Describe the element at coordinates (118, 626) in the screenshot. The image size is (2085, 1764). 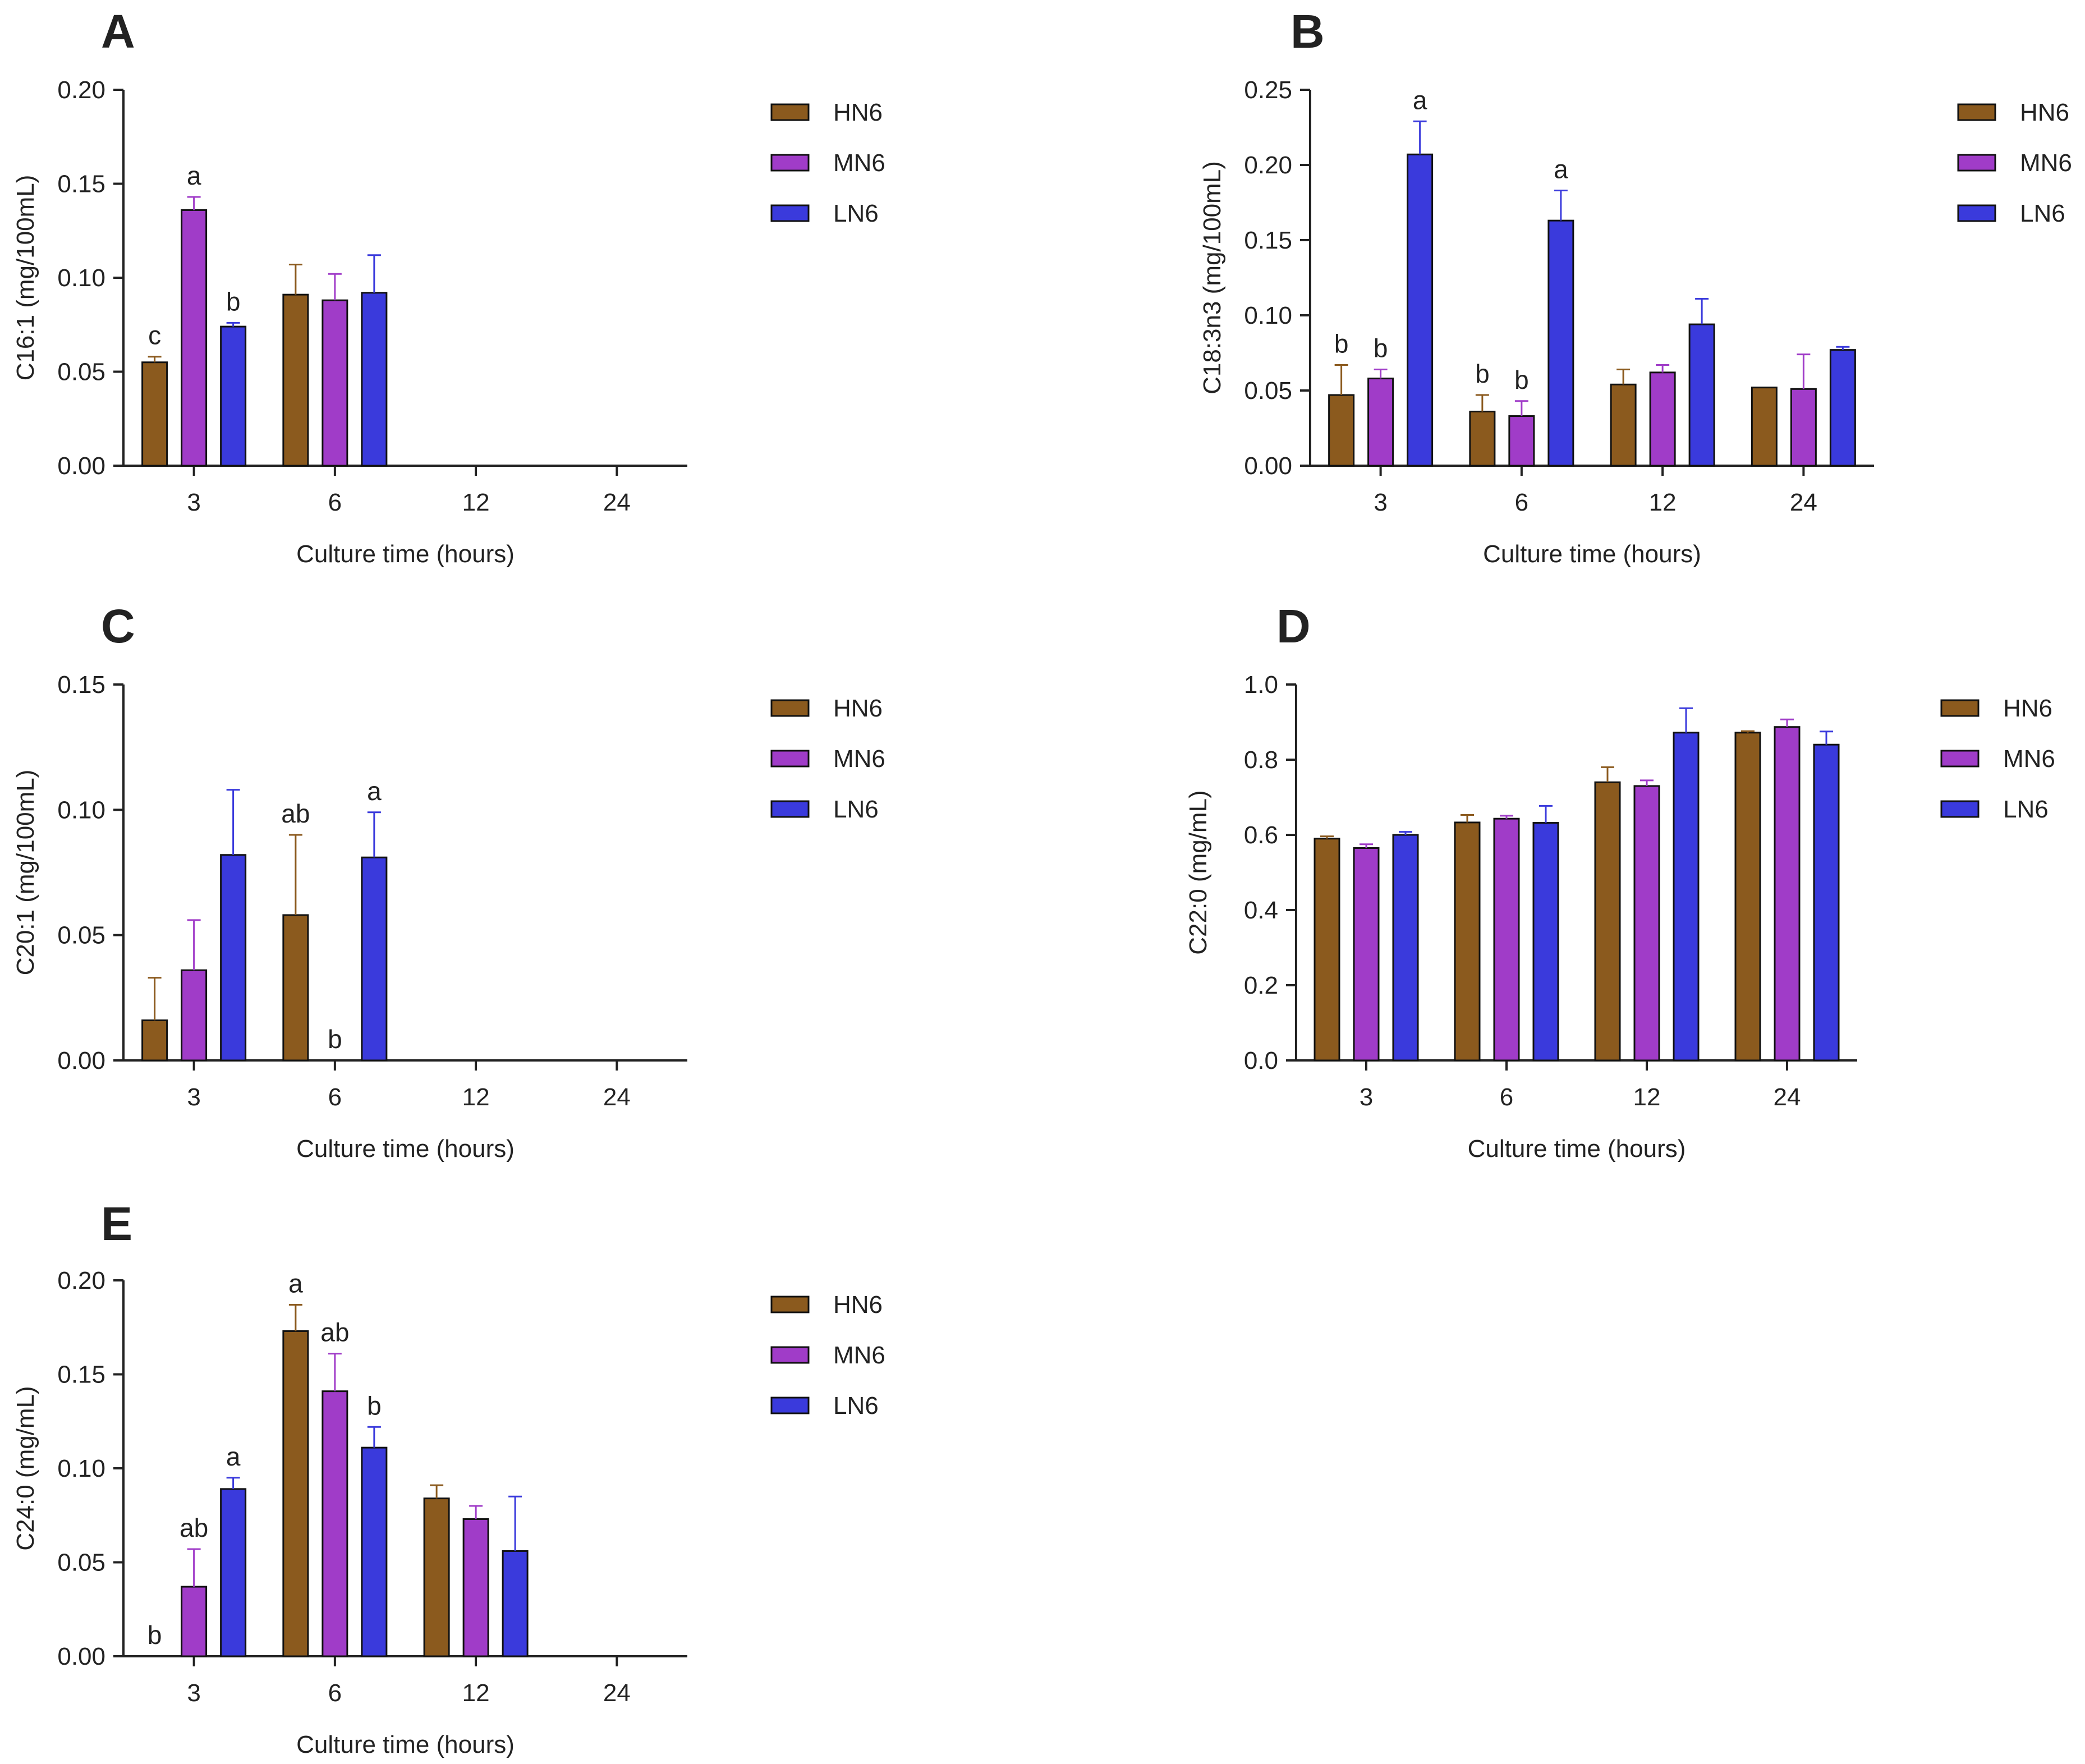
I see `panel-letter: C` at that location.